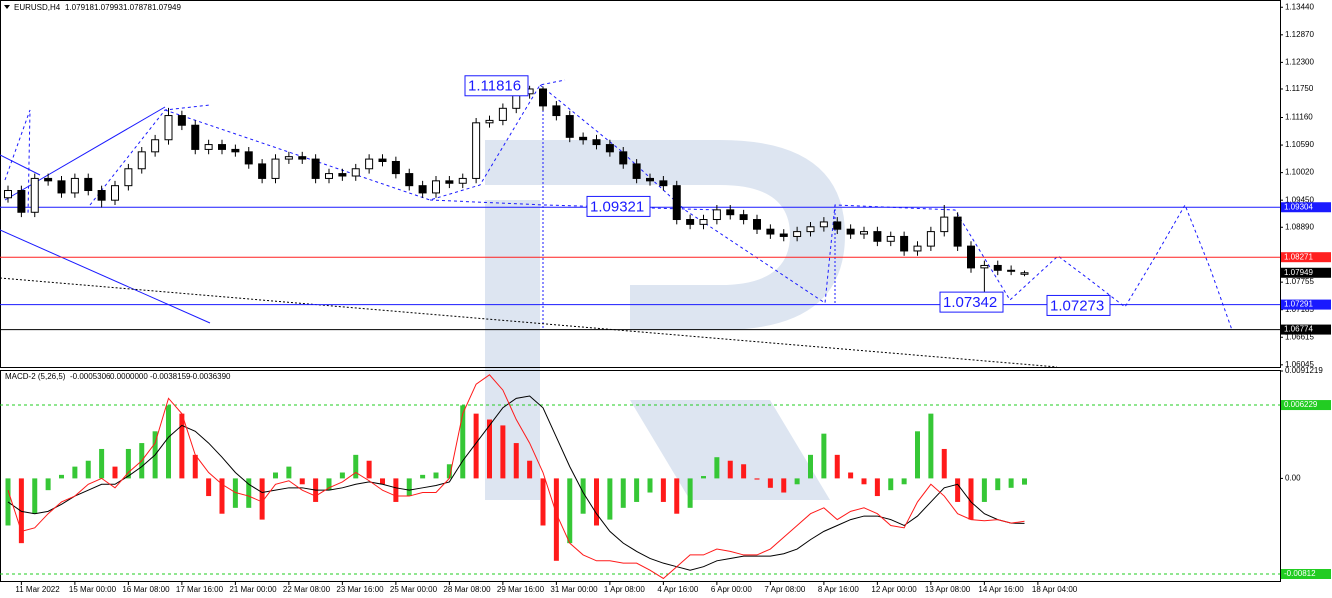 The width and height of the screenshot is (1332, 598). I want to click on y-tick-label: 1.13440, so click(1299, 6).